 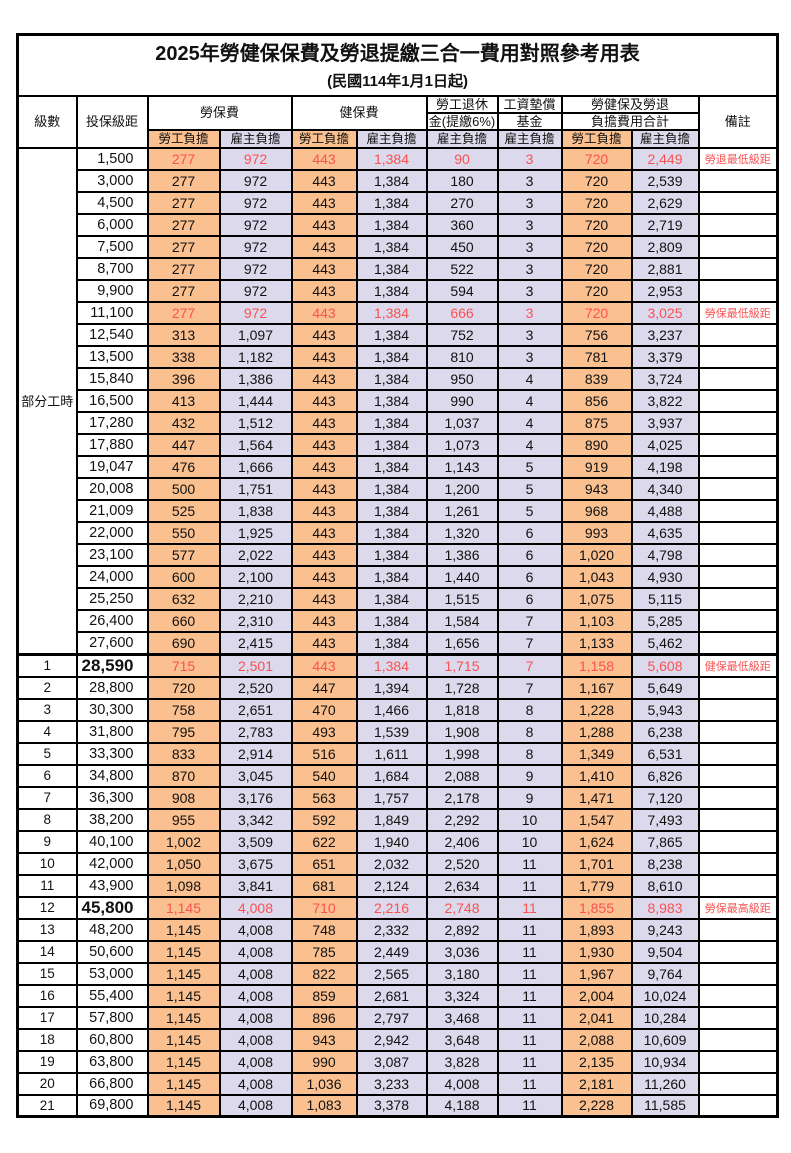 What do you see at coordinates (47, 709) in the screenshot?
I see `cell-level: 3` at bounding box center [47, 709].